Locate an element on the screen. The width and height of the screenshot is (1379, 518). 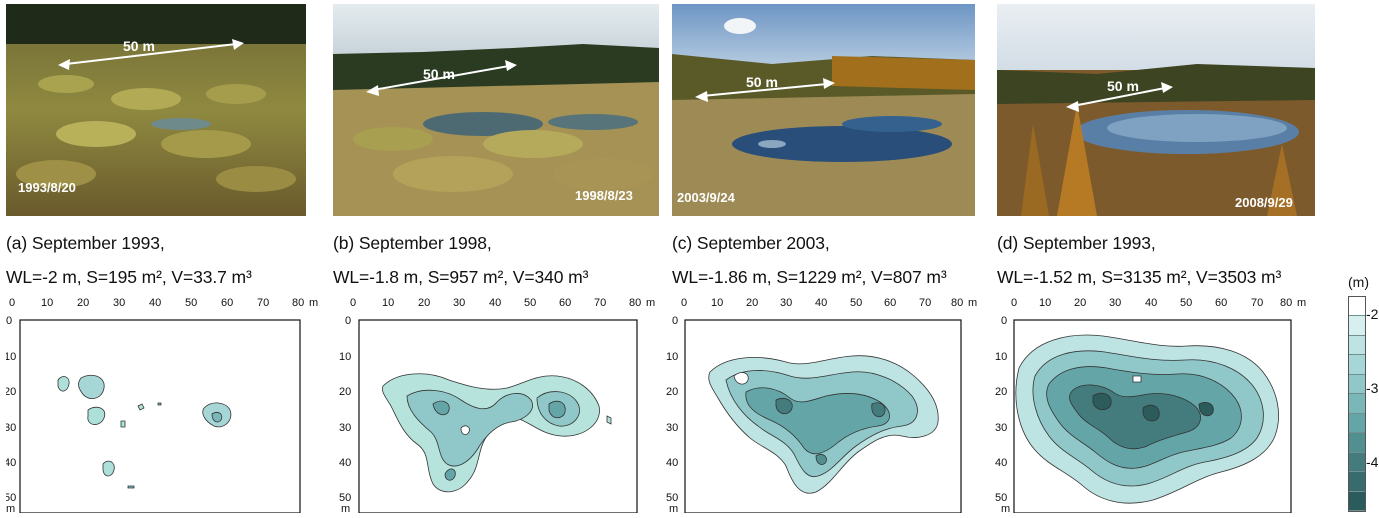
depth-map-d: 0 10 20 30 40 50 60 70 80 m 0 10 20 30 40 50 m is located at coordinates (1148, 407).